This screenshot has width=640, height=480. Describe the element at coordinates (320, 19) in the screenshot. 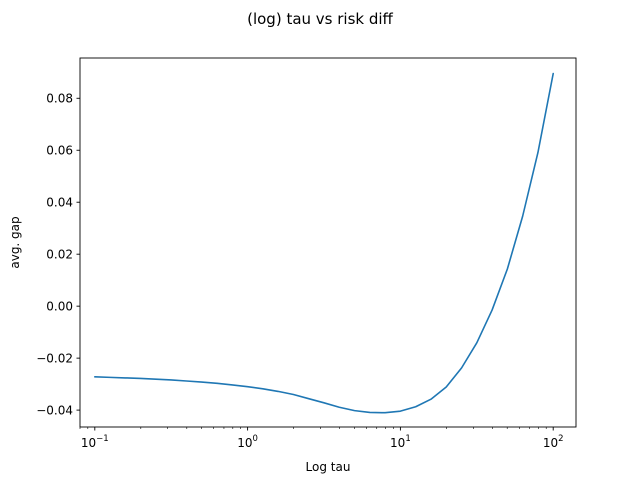

I see `chart-title: (log) tau vs risk diff` at that location.